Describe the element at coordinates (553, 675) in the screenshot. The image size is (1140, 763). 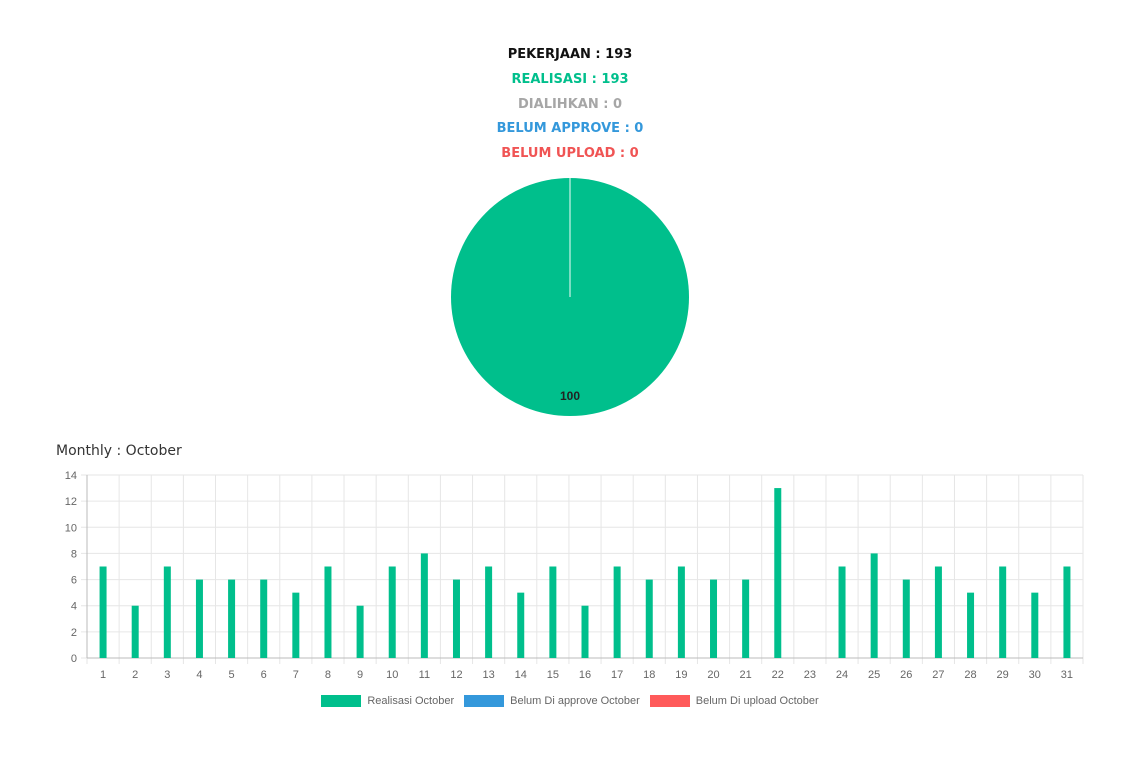
I see `x-tick-label: 15` at that location.